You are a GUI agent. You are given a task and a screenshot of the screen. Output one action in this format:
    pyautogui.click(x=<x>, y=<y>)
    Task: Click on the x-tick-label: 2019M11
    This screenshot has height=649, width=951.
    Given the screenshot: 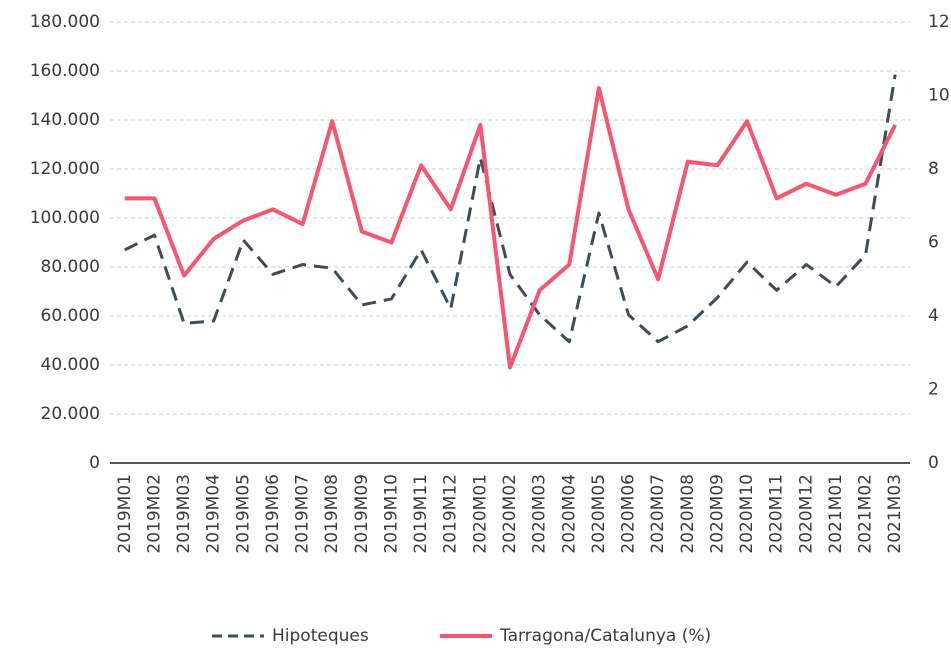 What is the action you would take?
    pyautogui.click(x=421, y=514)
    